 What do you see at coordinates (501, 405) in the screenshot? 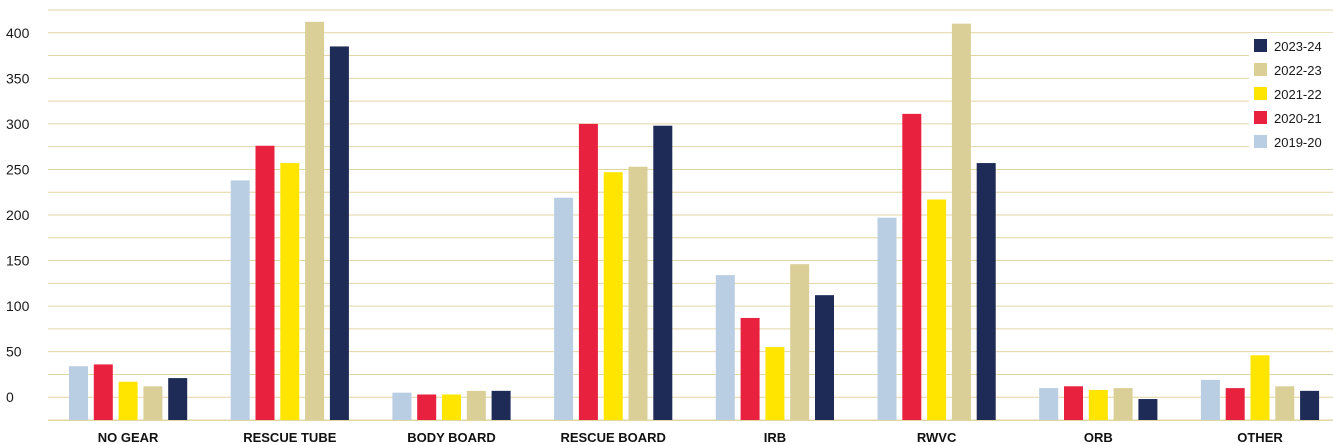
I see `bar-2023-24-body-board` at bounding box center [501, 405].